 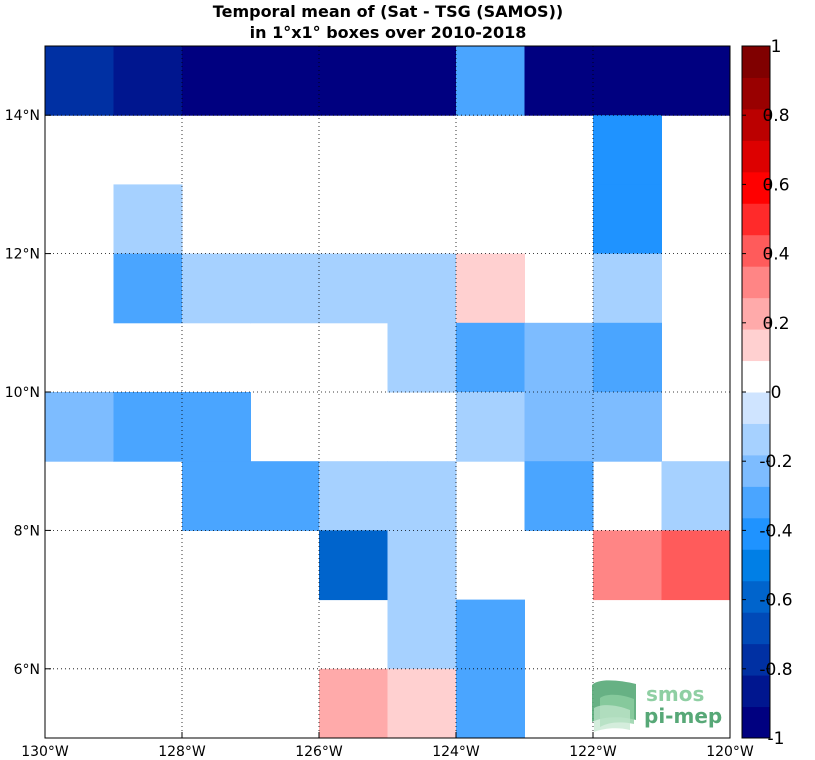 What do you see at coordinates (22, 393) in the screenshot?
I see `y-tick-label: 10°N` at bounding box center [22, 393].